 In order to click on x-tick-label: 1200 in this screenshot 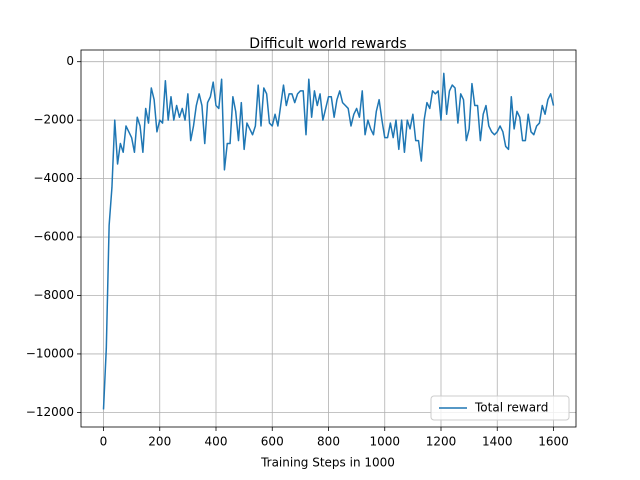, I will do `click(441, 442)`.